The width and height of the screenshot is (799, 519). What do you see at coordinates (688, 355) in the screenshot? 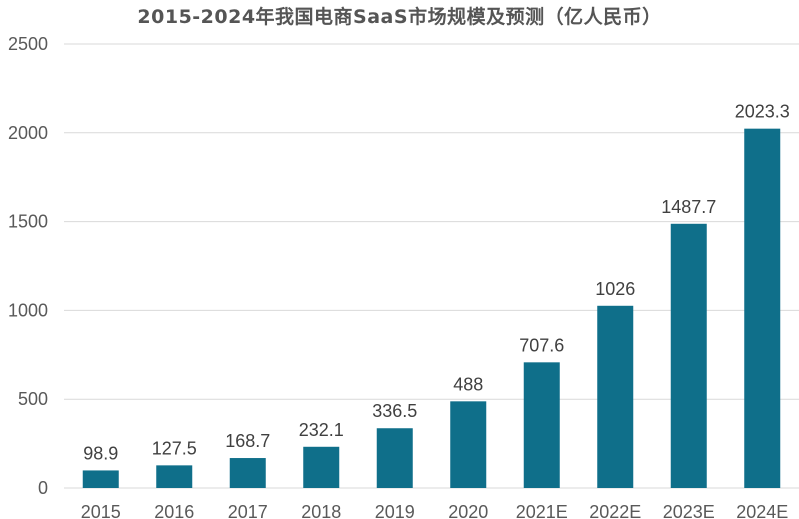
I see `bar-2023E` at bounding box center [688, 355].